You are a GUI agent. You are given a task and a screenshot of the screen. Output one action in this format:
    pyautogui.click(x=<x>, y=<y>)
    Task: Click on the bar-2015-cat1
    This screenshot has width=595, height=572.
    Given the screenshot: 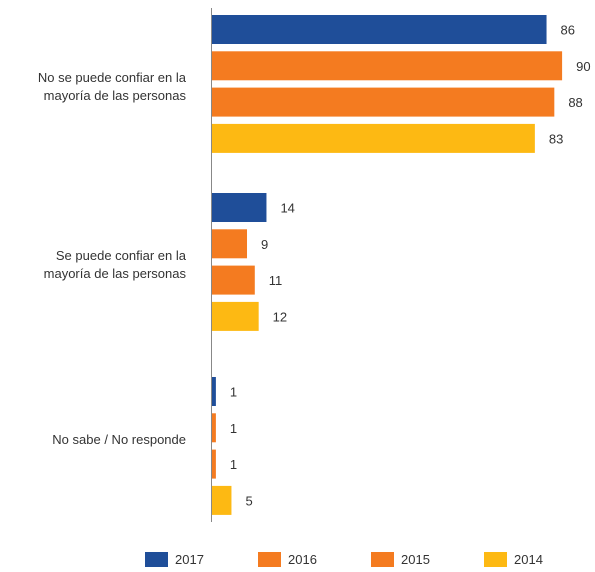 What is the action you would take?
    pyautogui.click(x=383, y=102)
    